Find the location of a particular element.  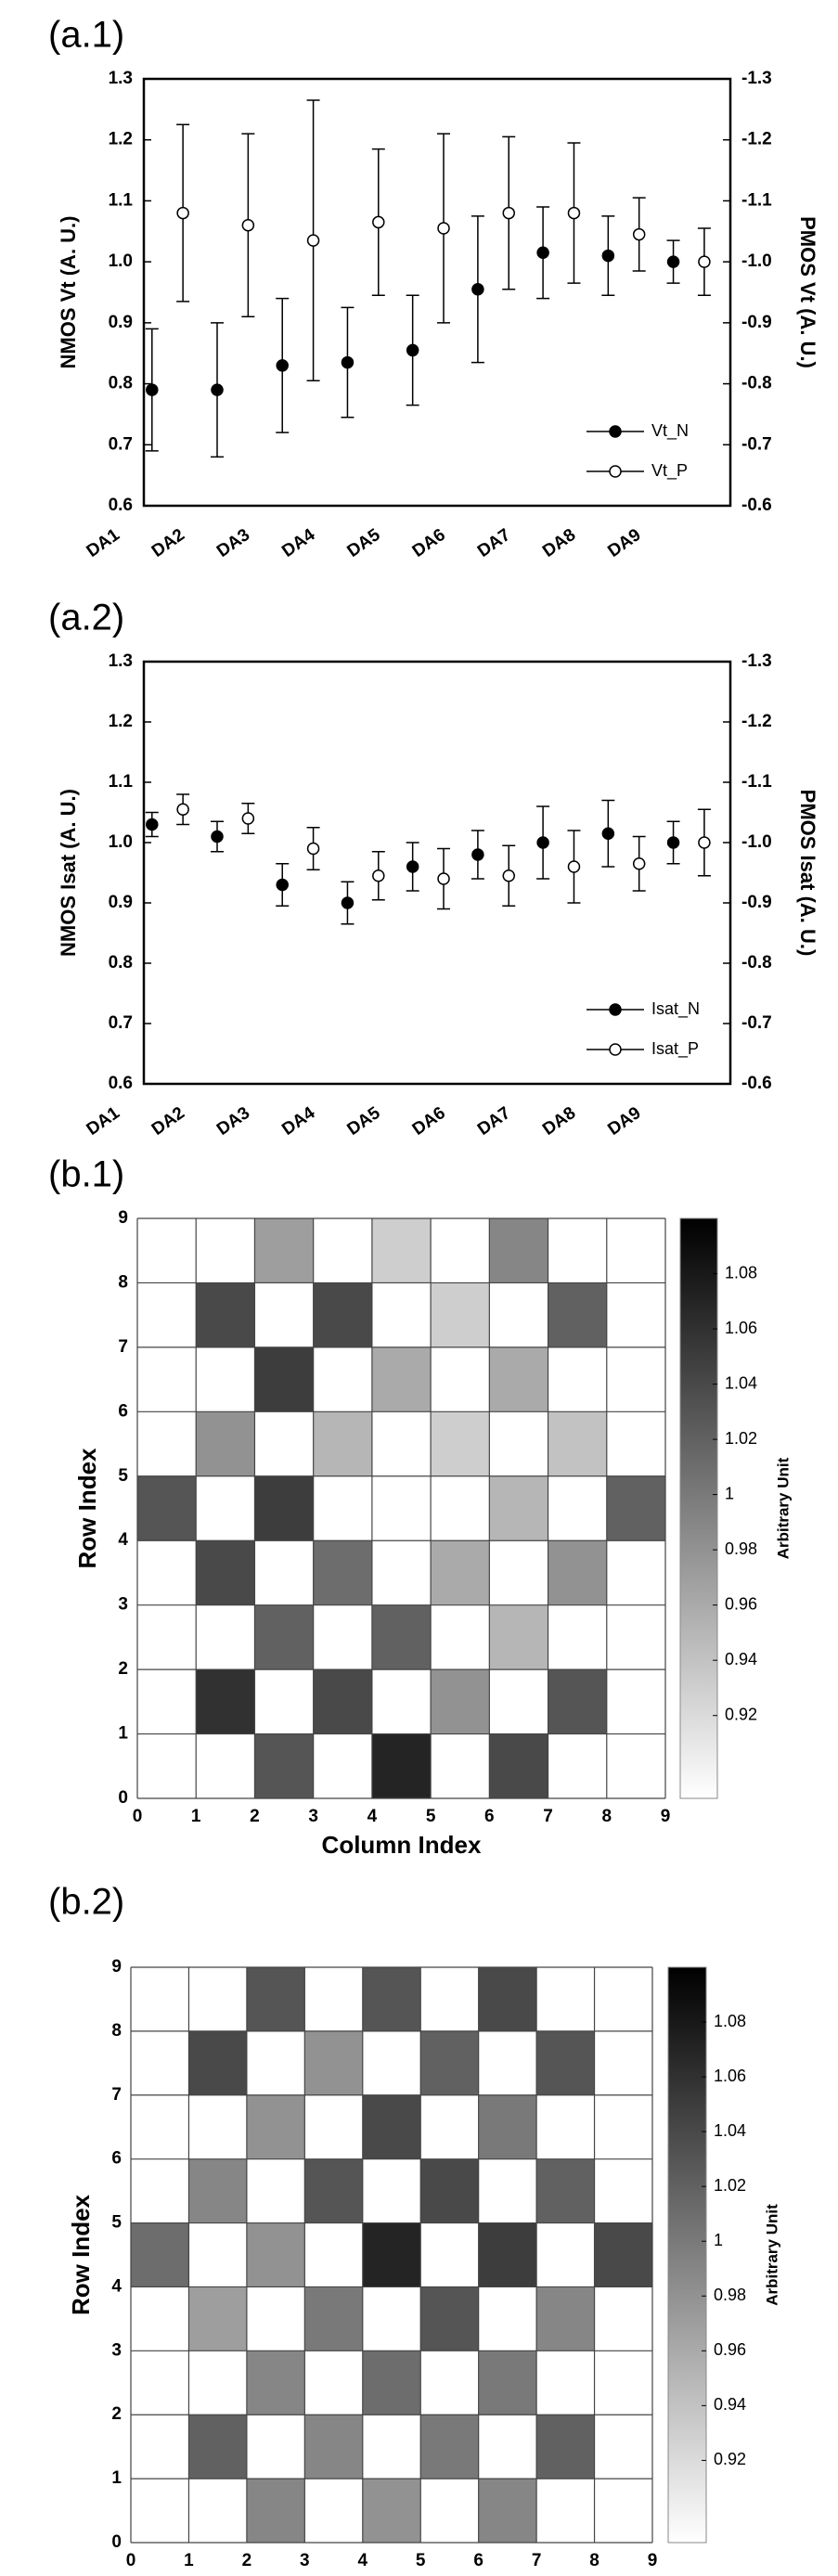

legend-label: Vt_P is located at coordinates (669, 471).